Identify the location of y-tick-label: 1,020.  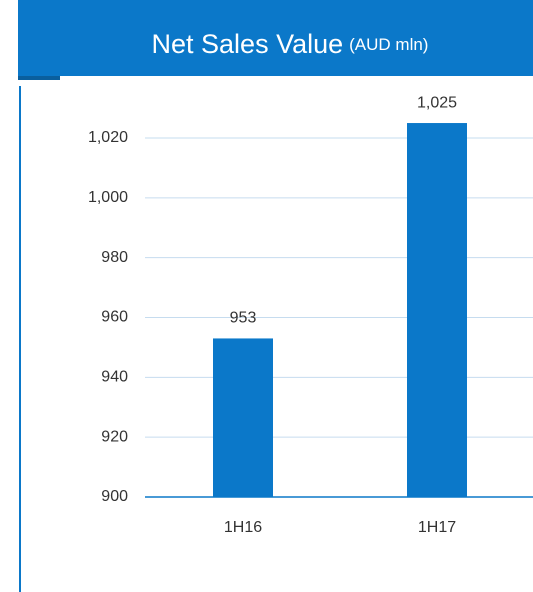
(108, 137).